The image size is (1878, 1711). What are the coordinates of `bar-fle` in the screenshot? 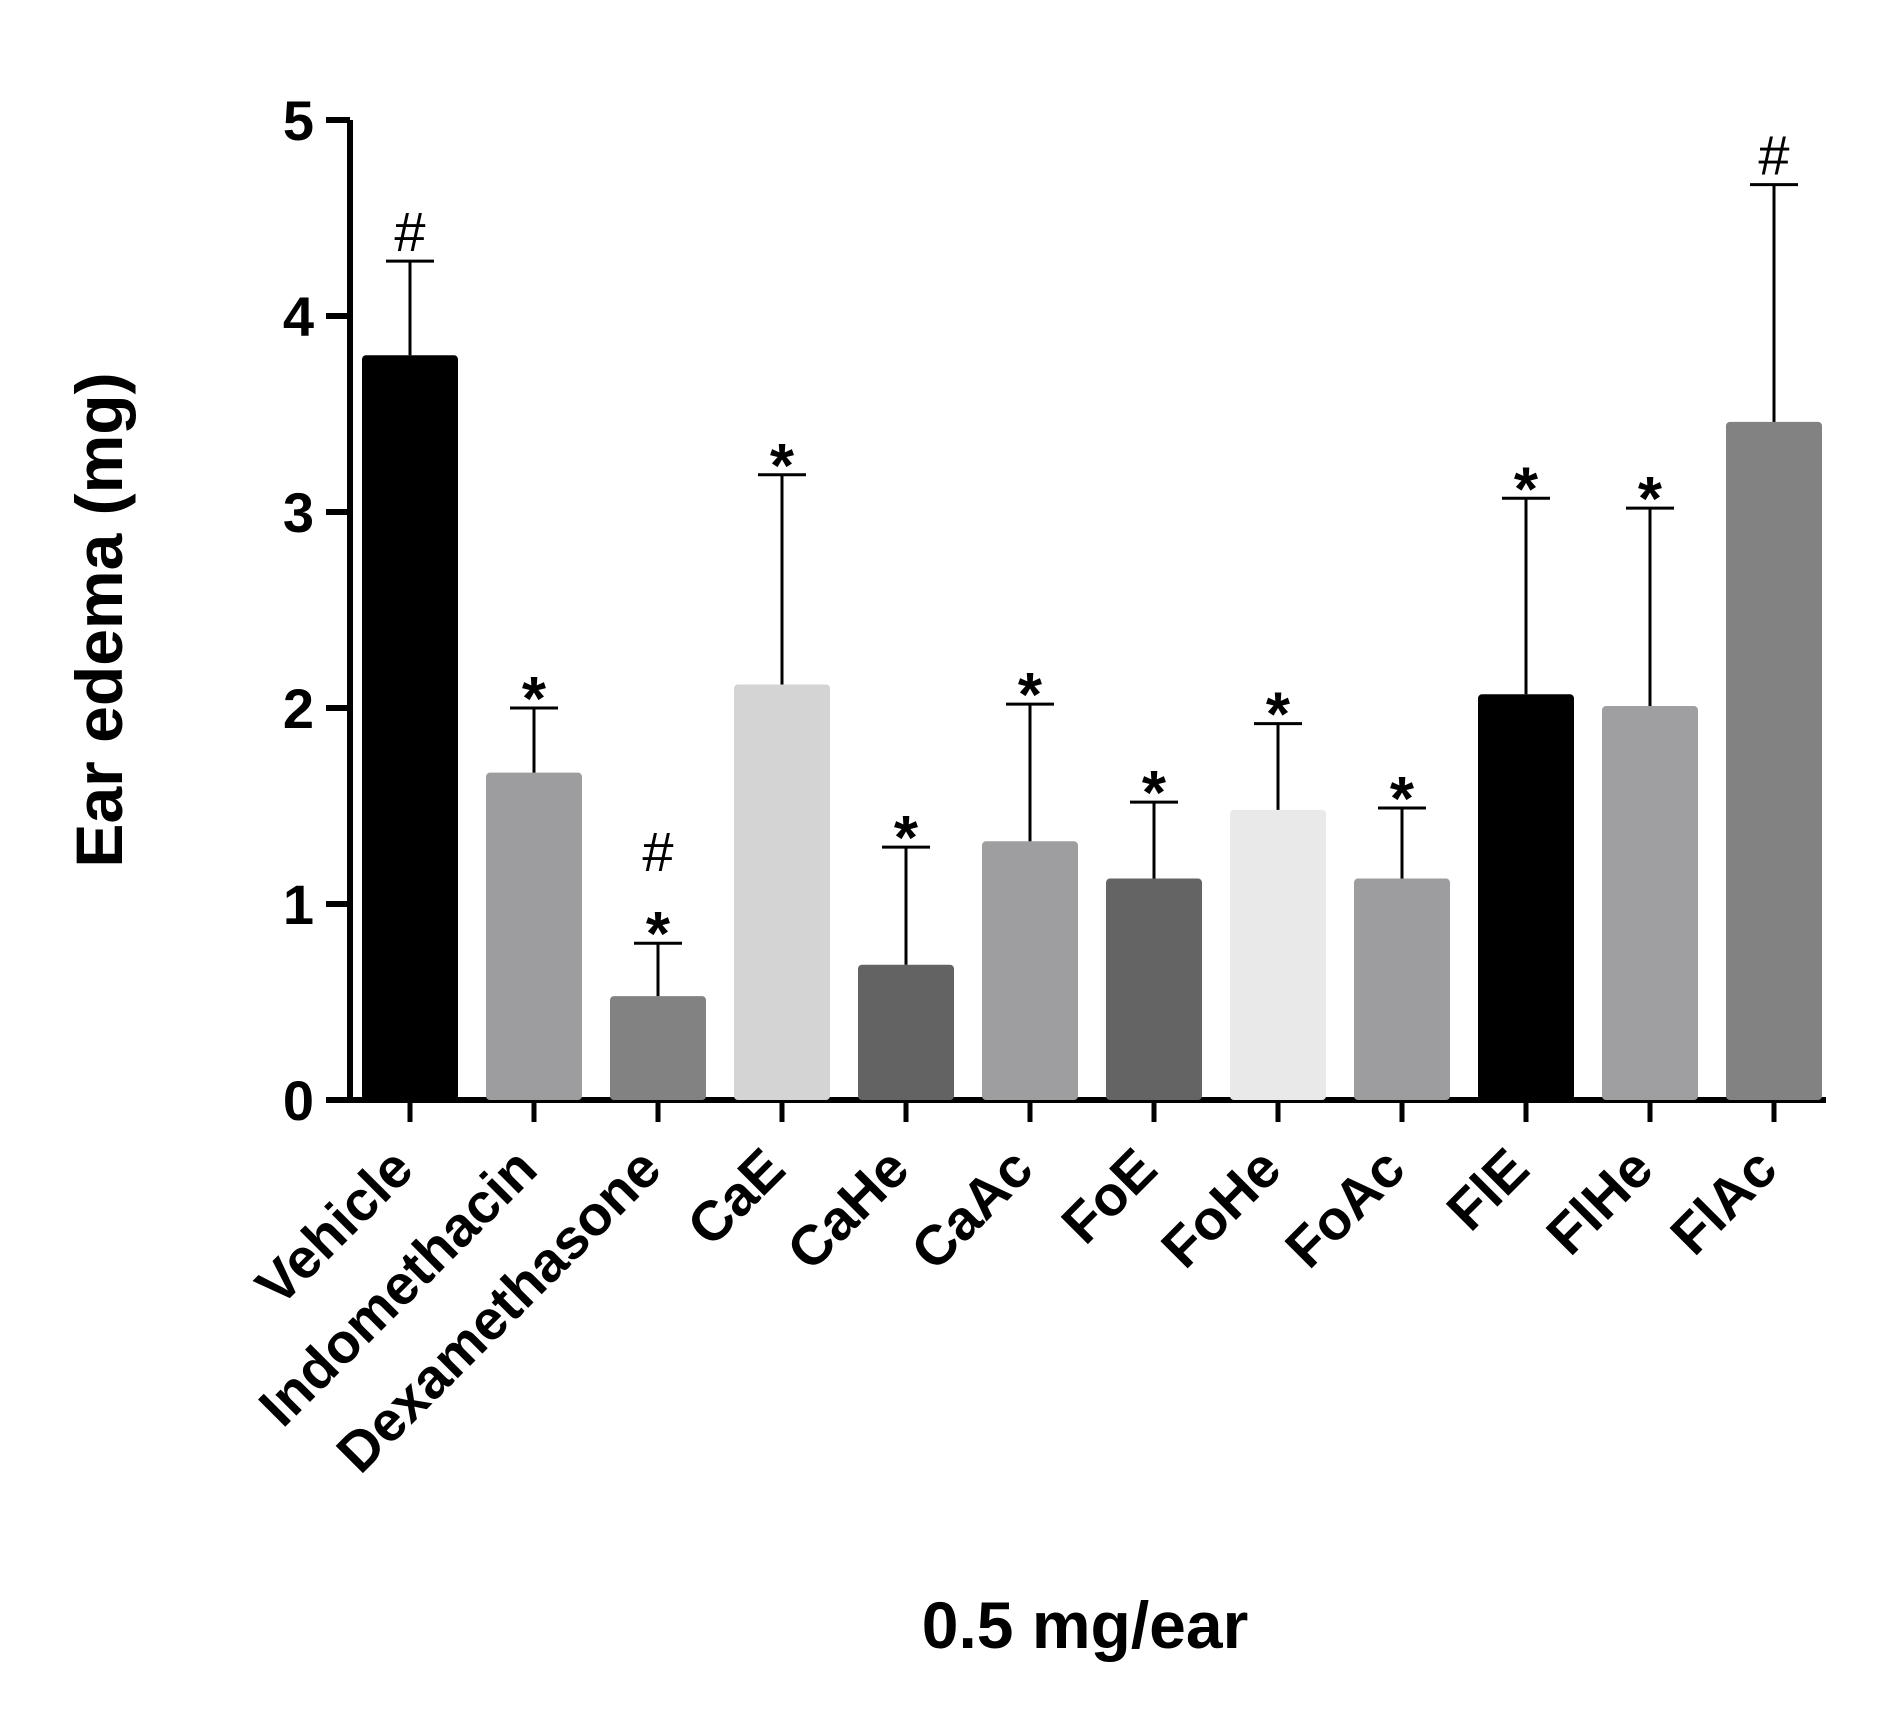 It's located at (1526, 897).